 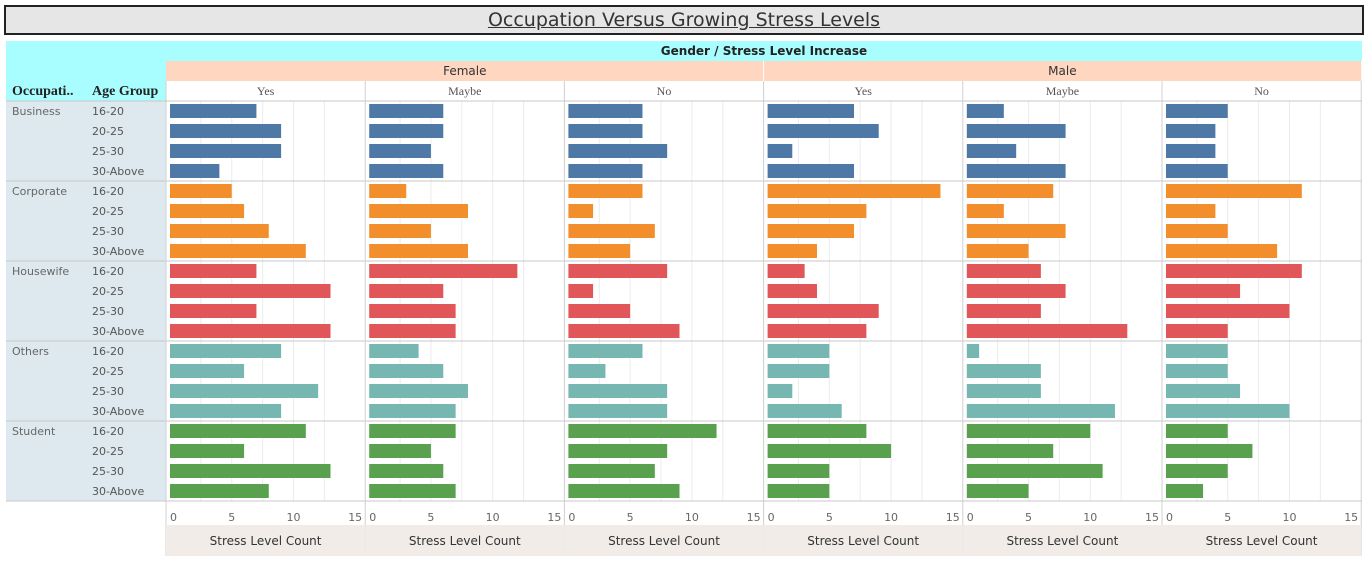 I want to click on gender-header-band, so click(x=1062, y=71).